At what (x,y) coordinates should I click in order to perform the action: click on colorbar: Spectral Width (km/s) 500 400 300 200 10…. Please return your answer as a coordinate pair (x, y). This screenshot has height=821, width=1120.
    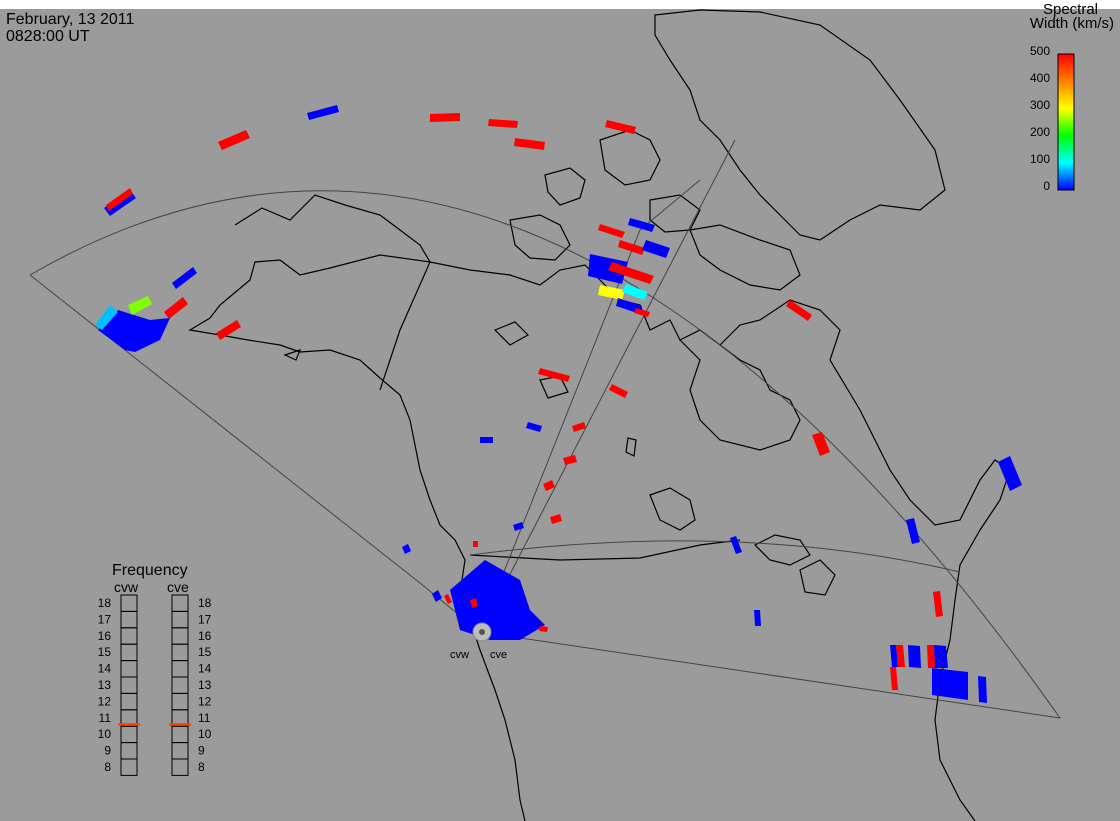
    Looking at the image, I should click on (1072, 97).